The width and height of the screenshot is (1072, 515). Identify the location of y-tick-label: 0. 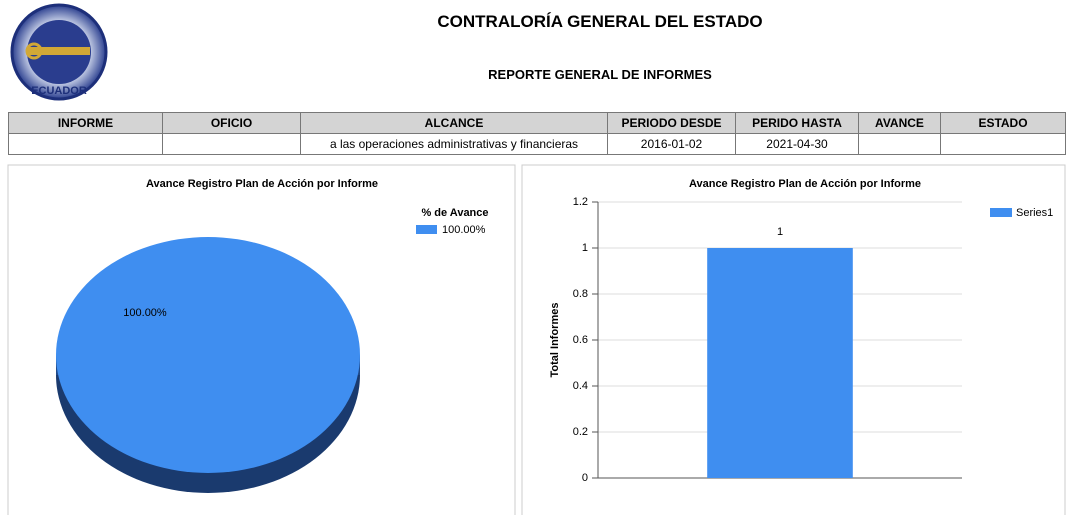
(585, 478).